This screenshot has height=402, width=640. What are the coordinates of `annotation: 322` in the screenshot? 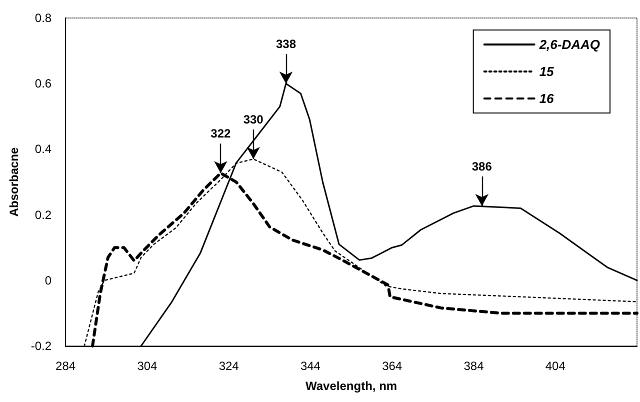 It's located at (221, 133).